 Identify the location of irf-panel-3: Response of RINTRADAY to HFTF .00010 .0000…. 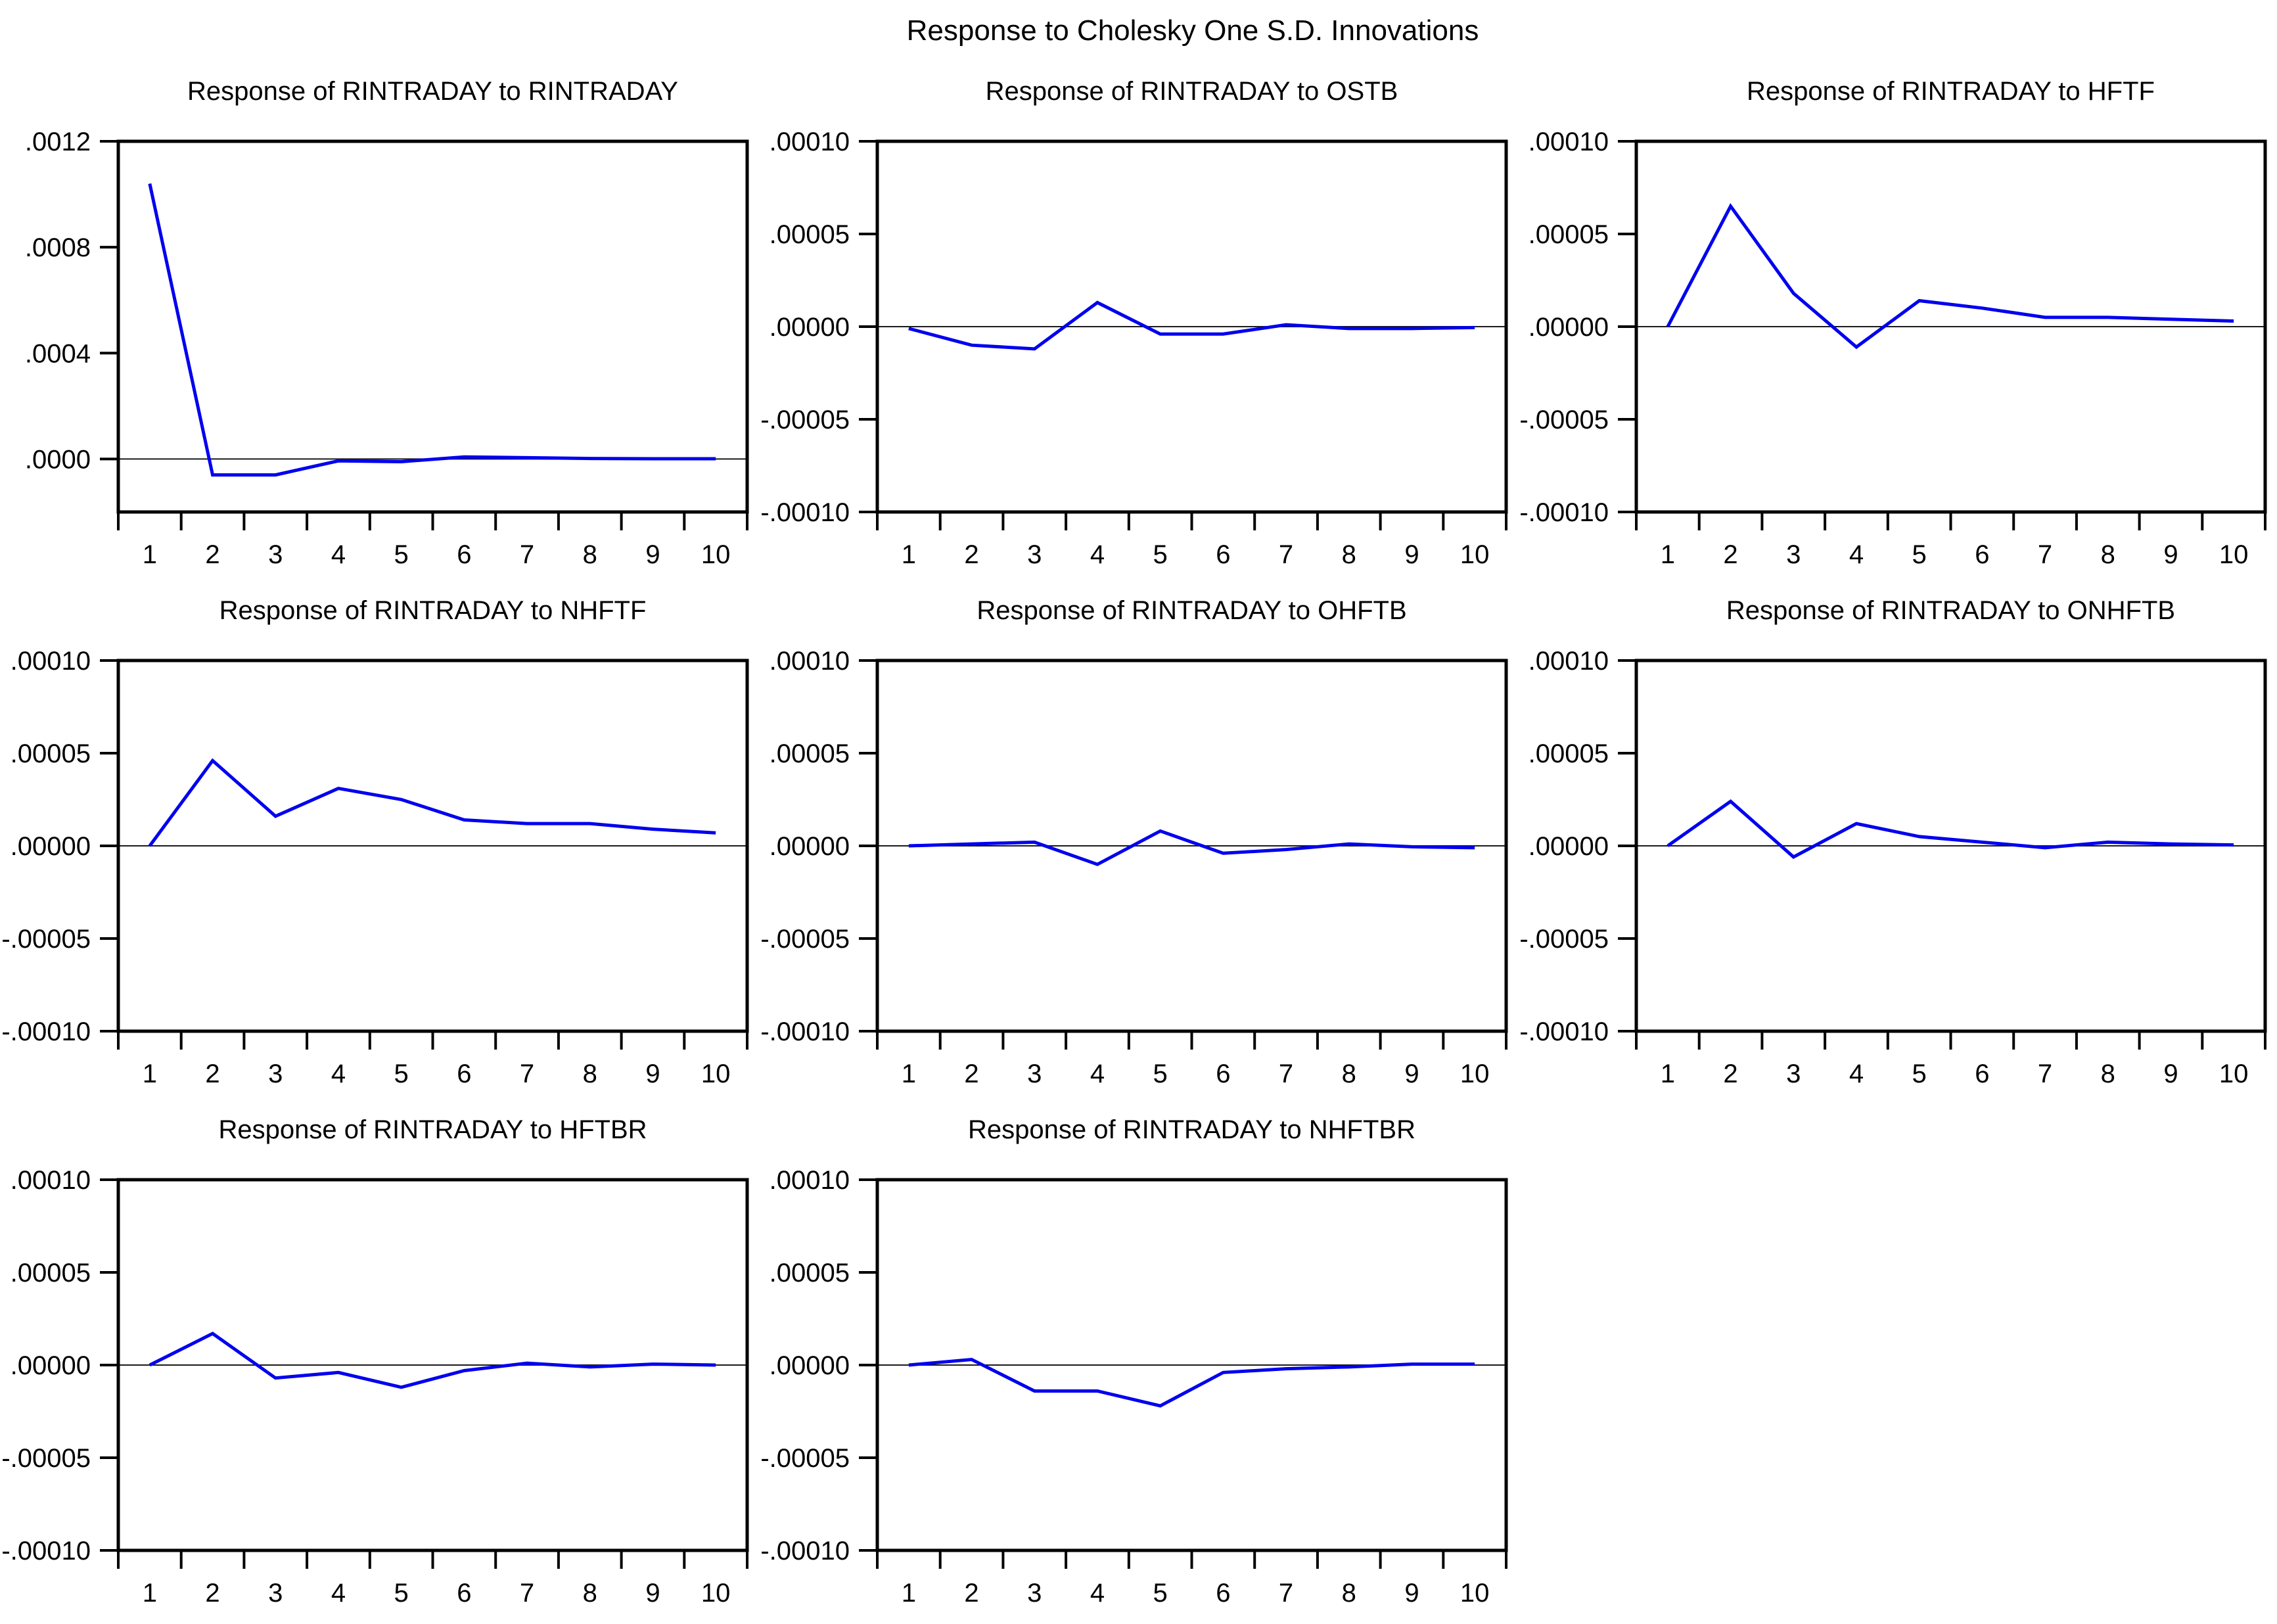
(1897, 326).